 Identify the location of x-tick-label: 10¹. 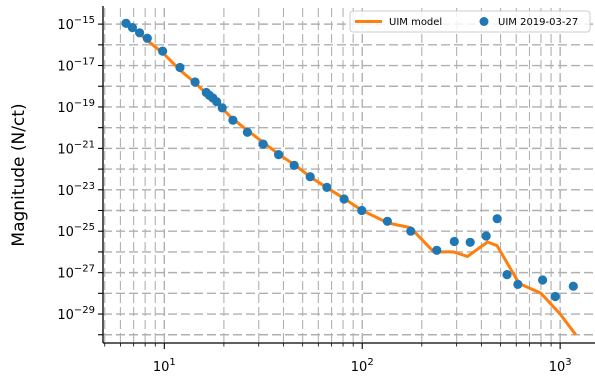
(164, 366).